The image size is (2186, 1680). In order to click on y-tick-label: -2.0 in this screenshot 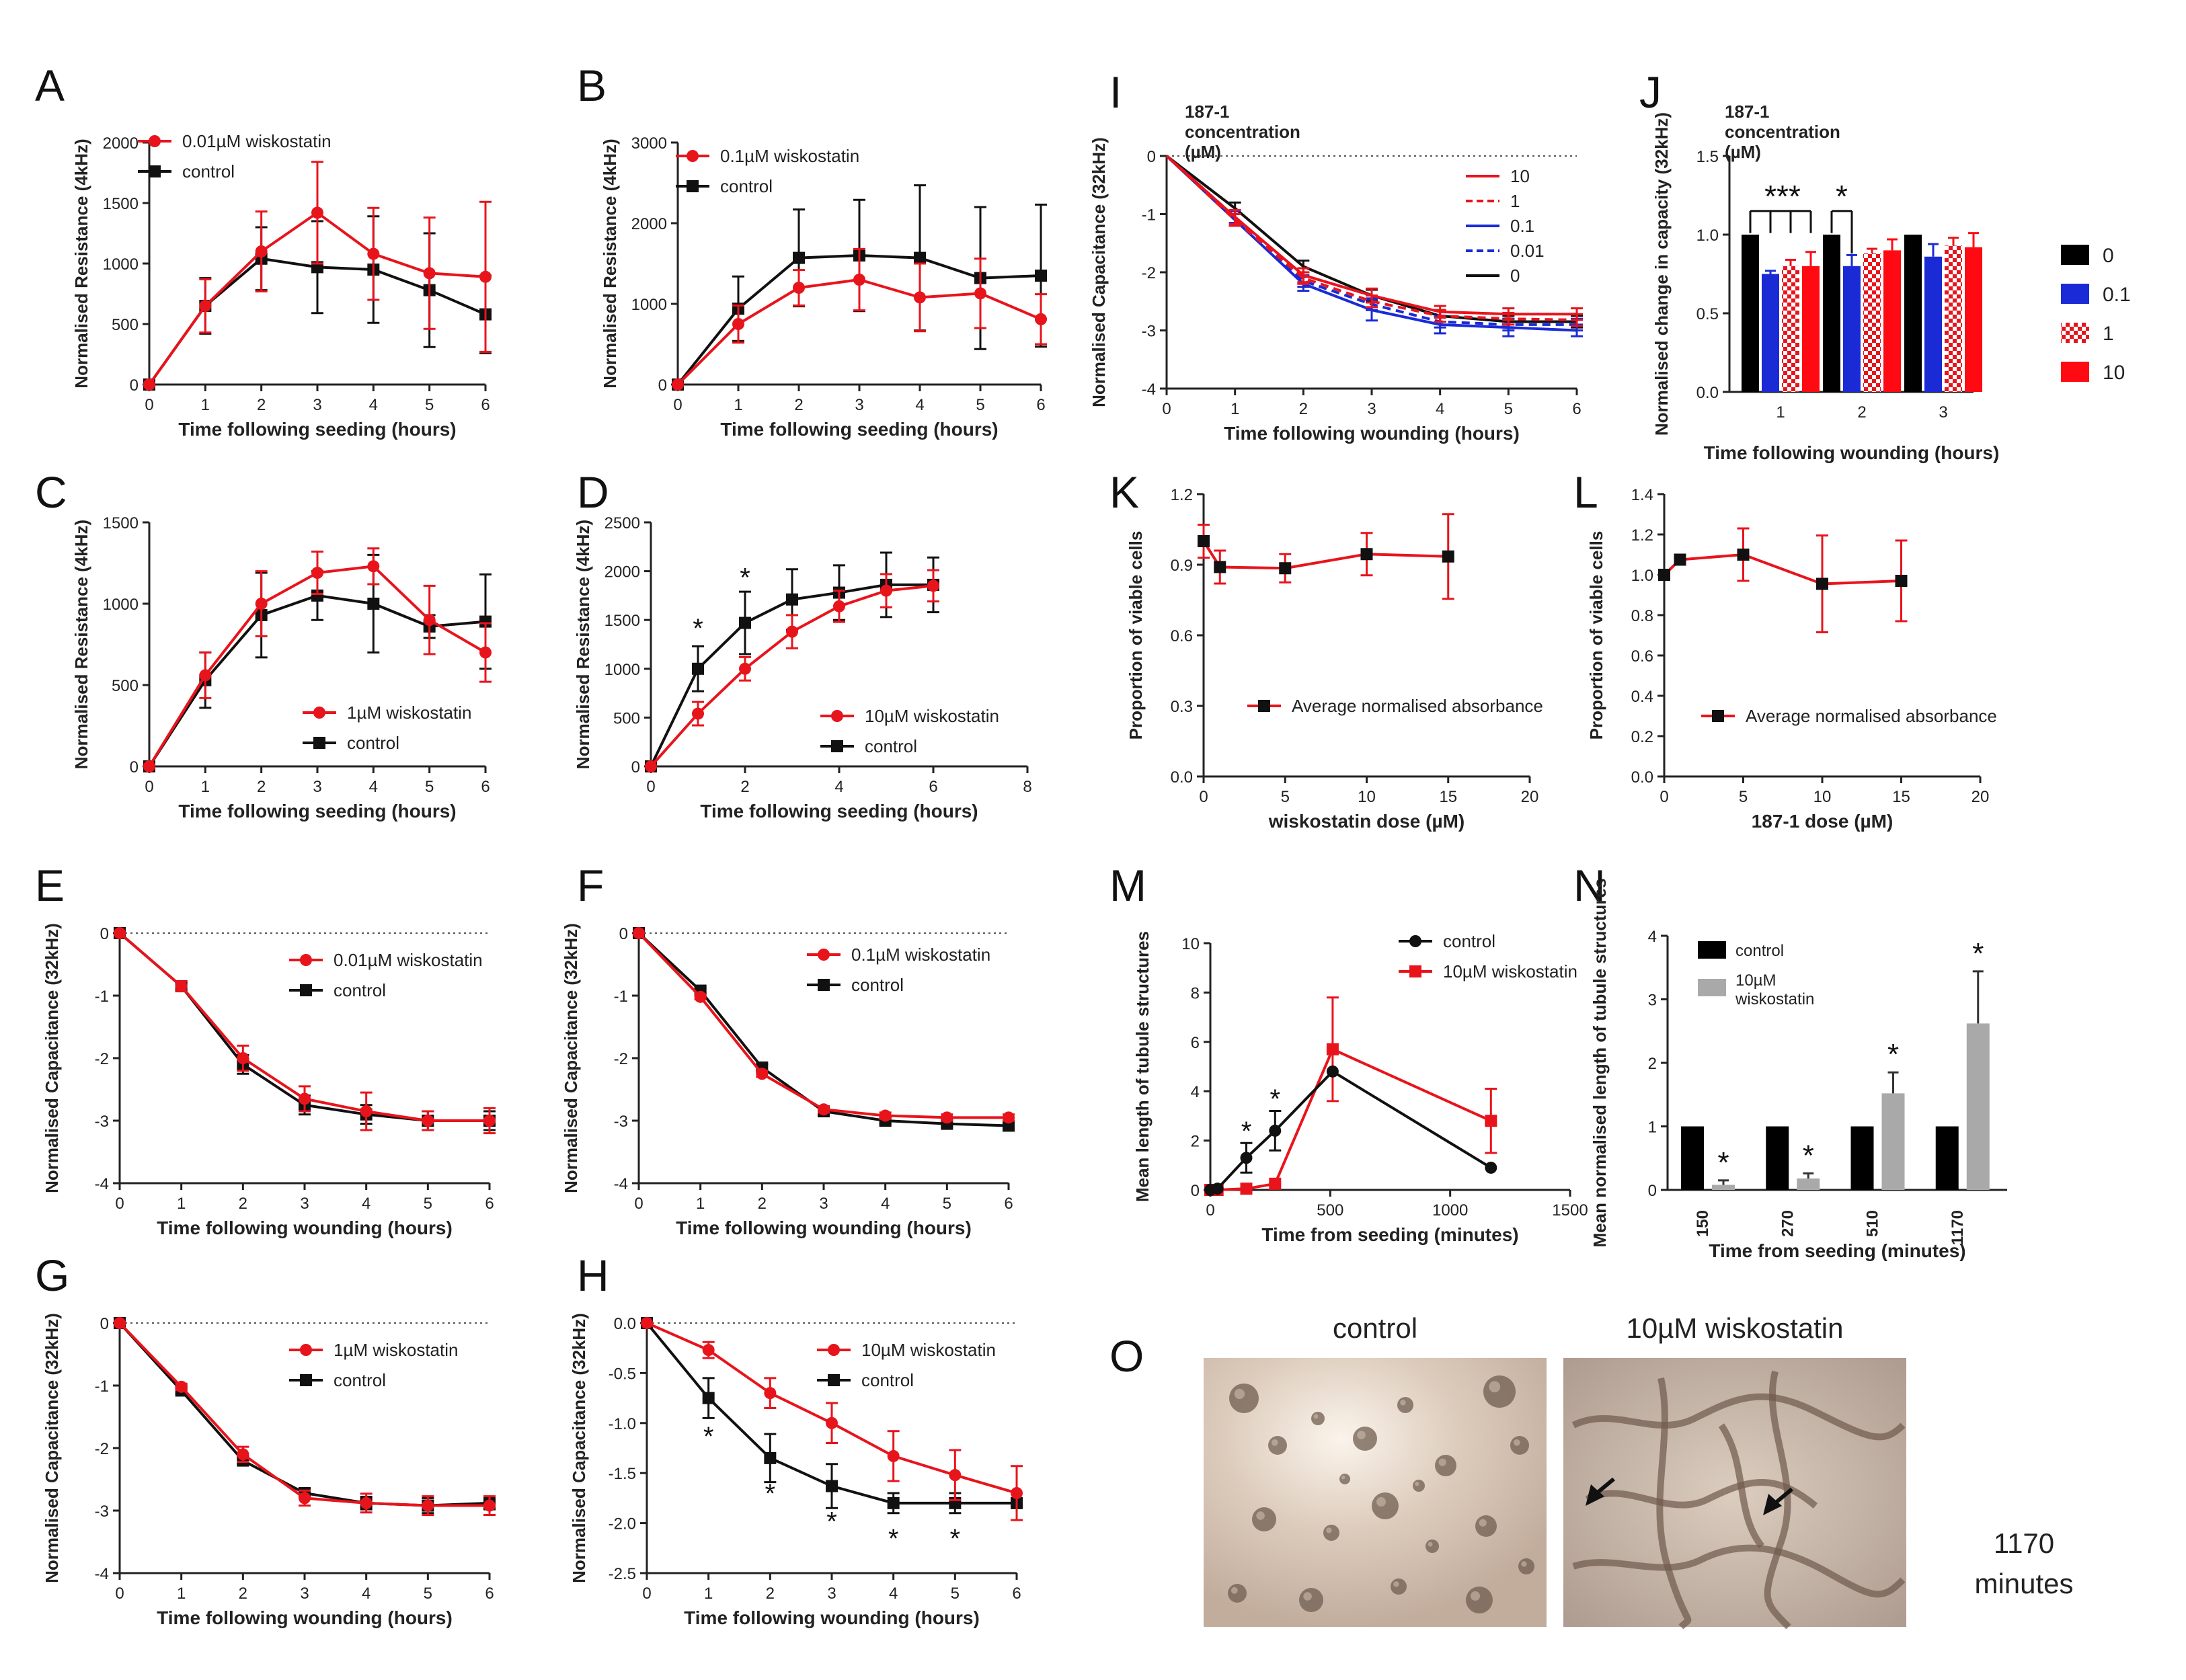, I will do `click(622, 1524)`.